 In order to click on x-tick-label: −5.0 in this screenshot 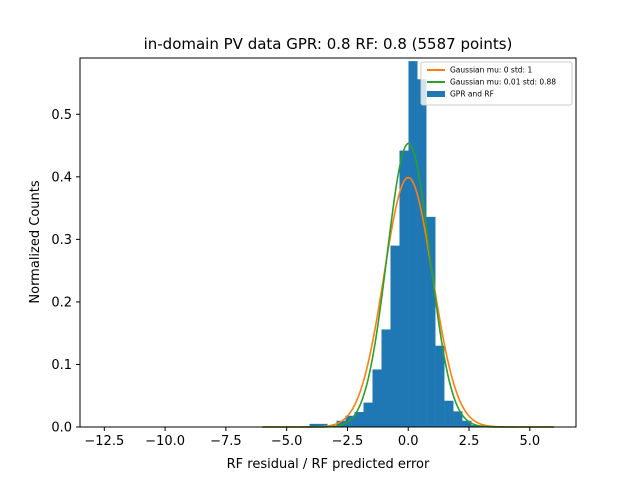, I will do `click(287, 441)`.